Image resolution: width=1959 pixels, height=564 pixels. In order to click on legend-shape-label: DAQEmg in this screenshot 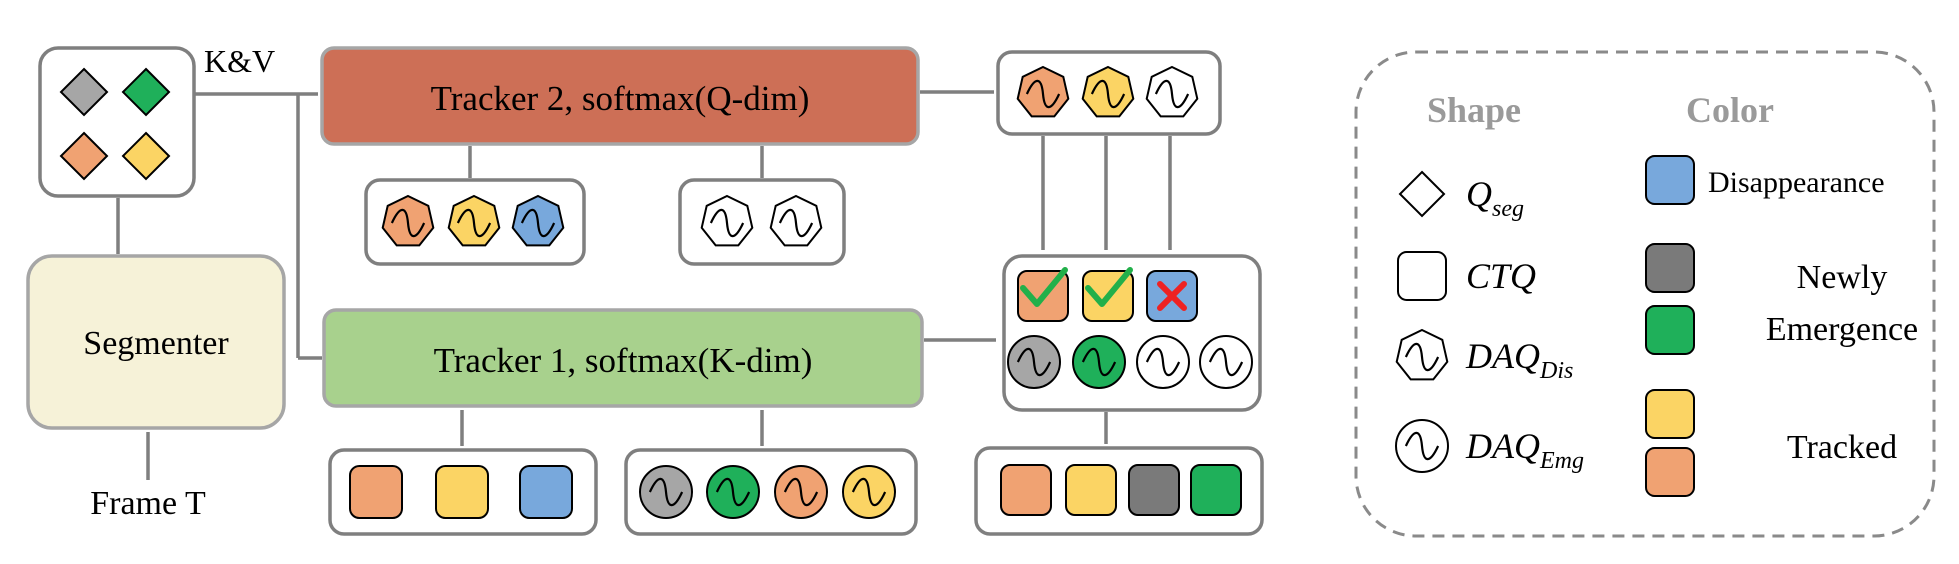, I will do `click(1524, 450)`.